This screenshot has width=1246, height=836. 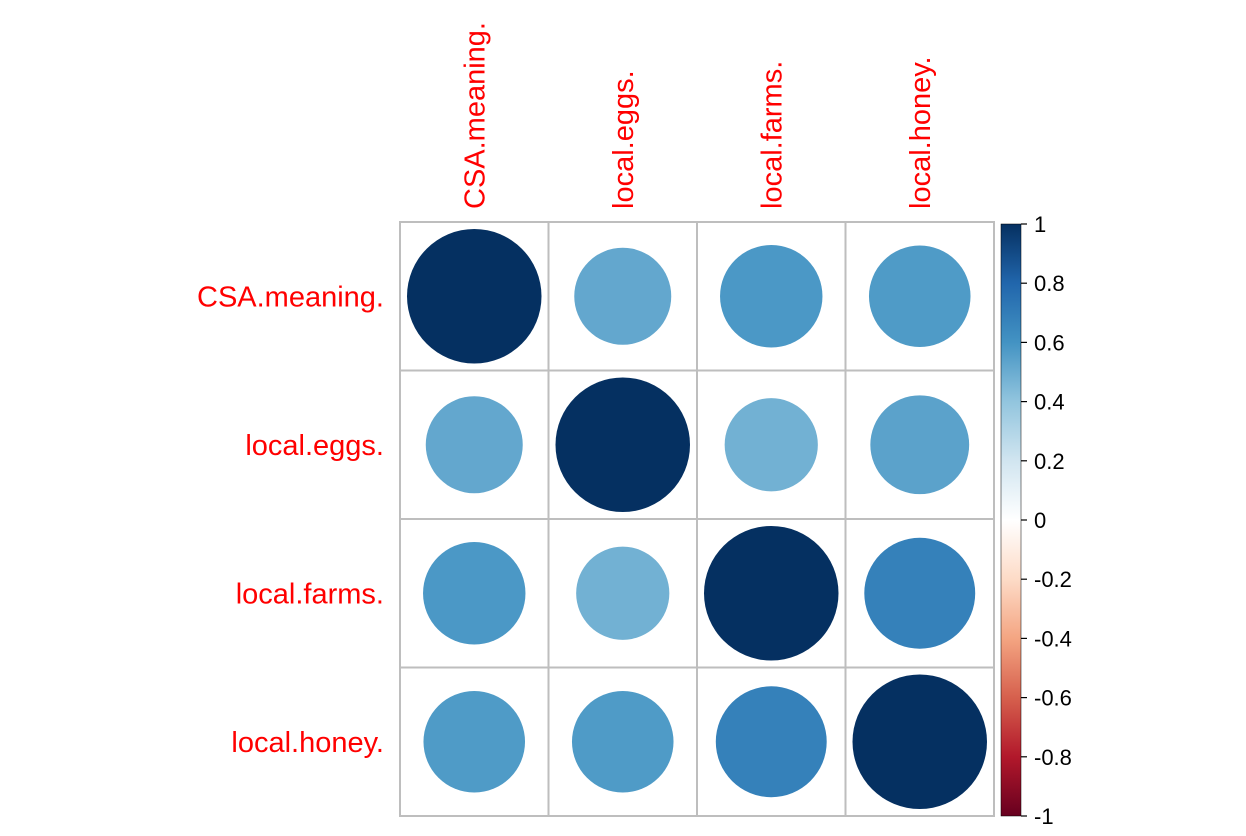 What do you see at coordinates (1011, 520) in the screenshot?
I see `colorbar-gradient` at bounding box center [1011, 520].